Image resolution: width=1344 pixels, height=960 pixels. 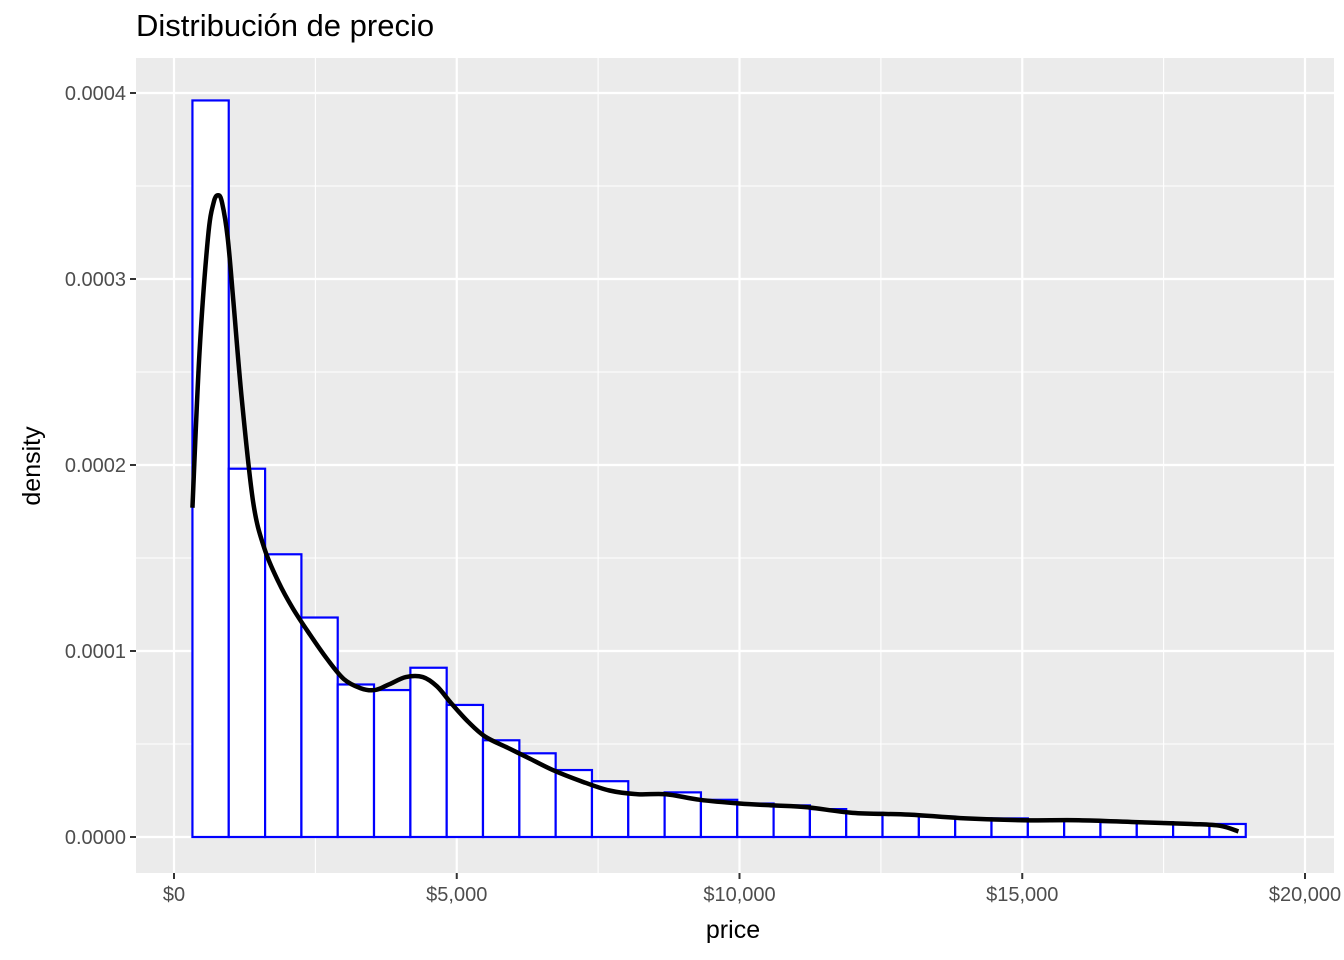 I want to click on x-axis-ticks: $0 $5,000 $10,000 $15,000 $20,000, so click(x=752, y=889).